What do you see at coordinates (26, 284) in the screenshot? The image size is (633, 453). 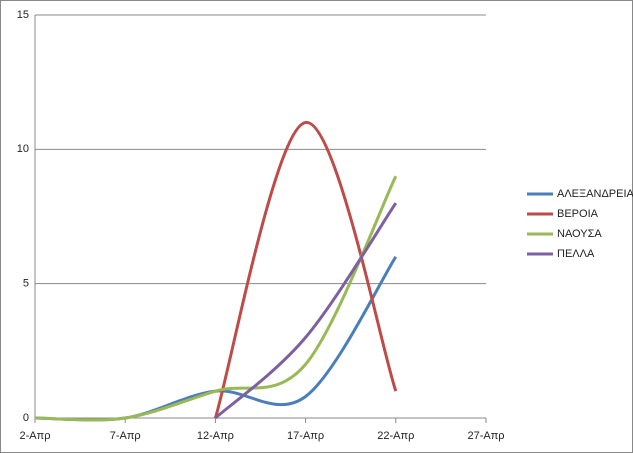 I see `y-tick-label: 5` at bounding box center [26, 284].